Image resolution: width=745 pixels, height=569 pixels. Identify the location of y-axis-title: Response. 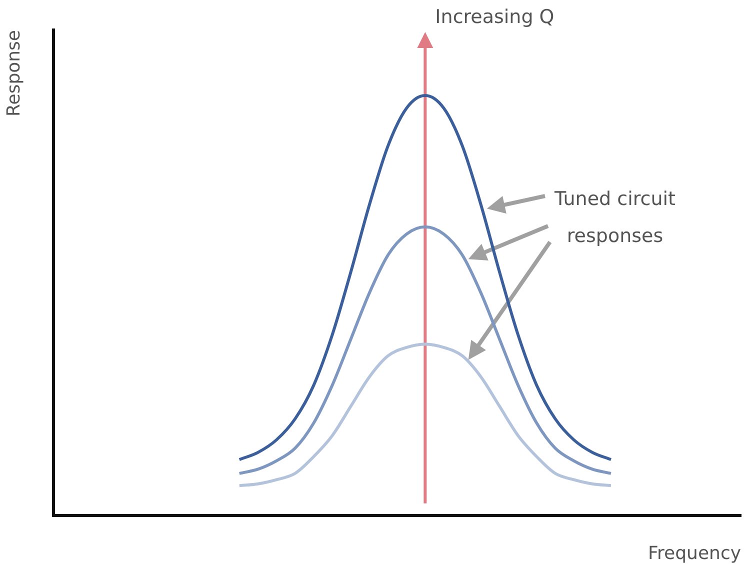
(13, 73).